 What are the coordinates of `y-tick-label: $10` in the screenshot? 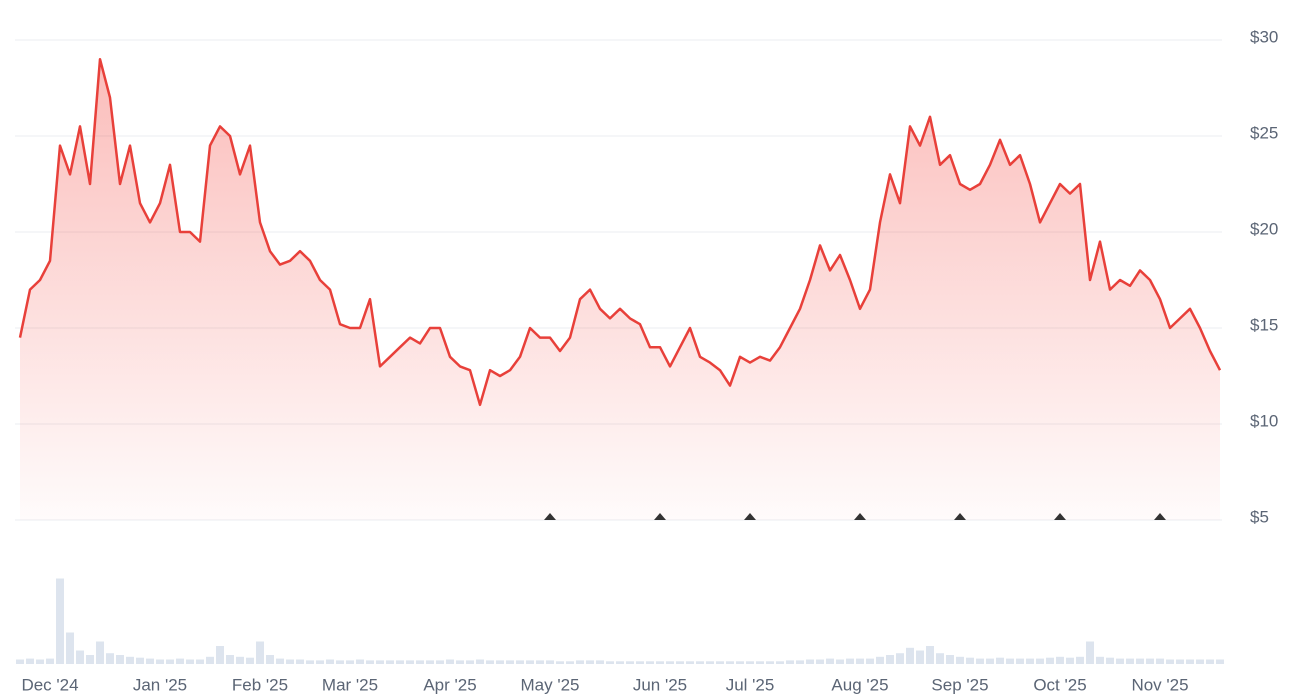 It's located at (1264, 420).